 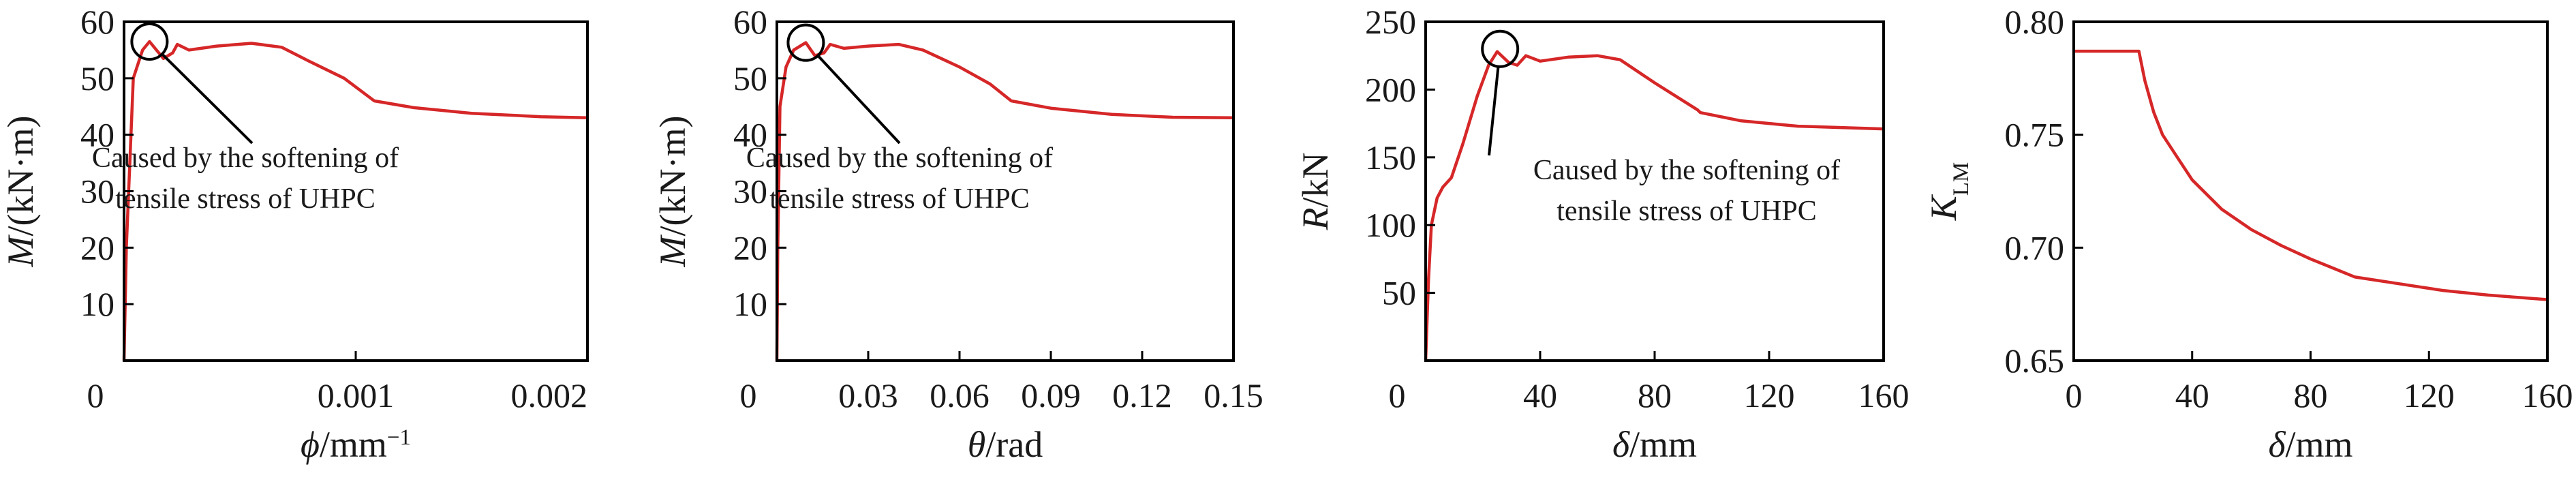 I want to click on x-tick-label: 0.002, so click(x=549, y=395).